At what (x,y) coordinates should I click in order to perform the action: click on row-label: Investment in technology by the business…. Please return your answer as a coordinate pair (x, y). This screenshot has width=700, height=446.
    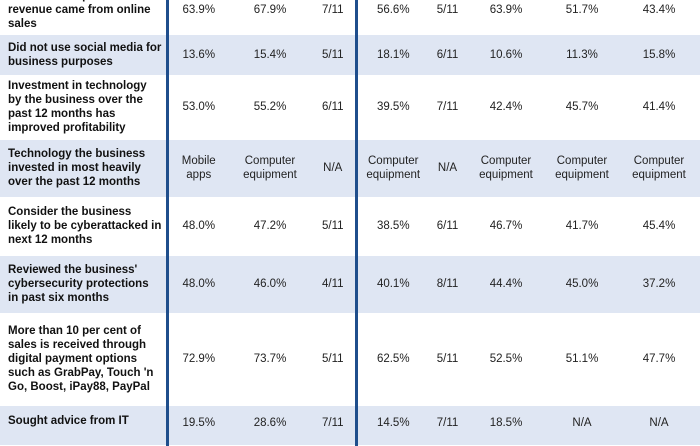
    Looking at the image, I should click on (84, 107).